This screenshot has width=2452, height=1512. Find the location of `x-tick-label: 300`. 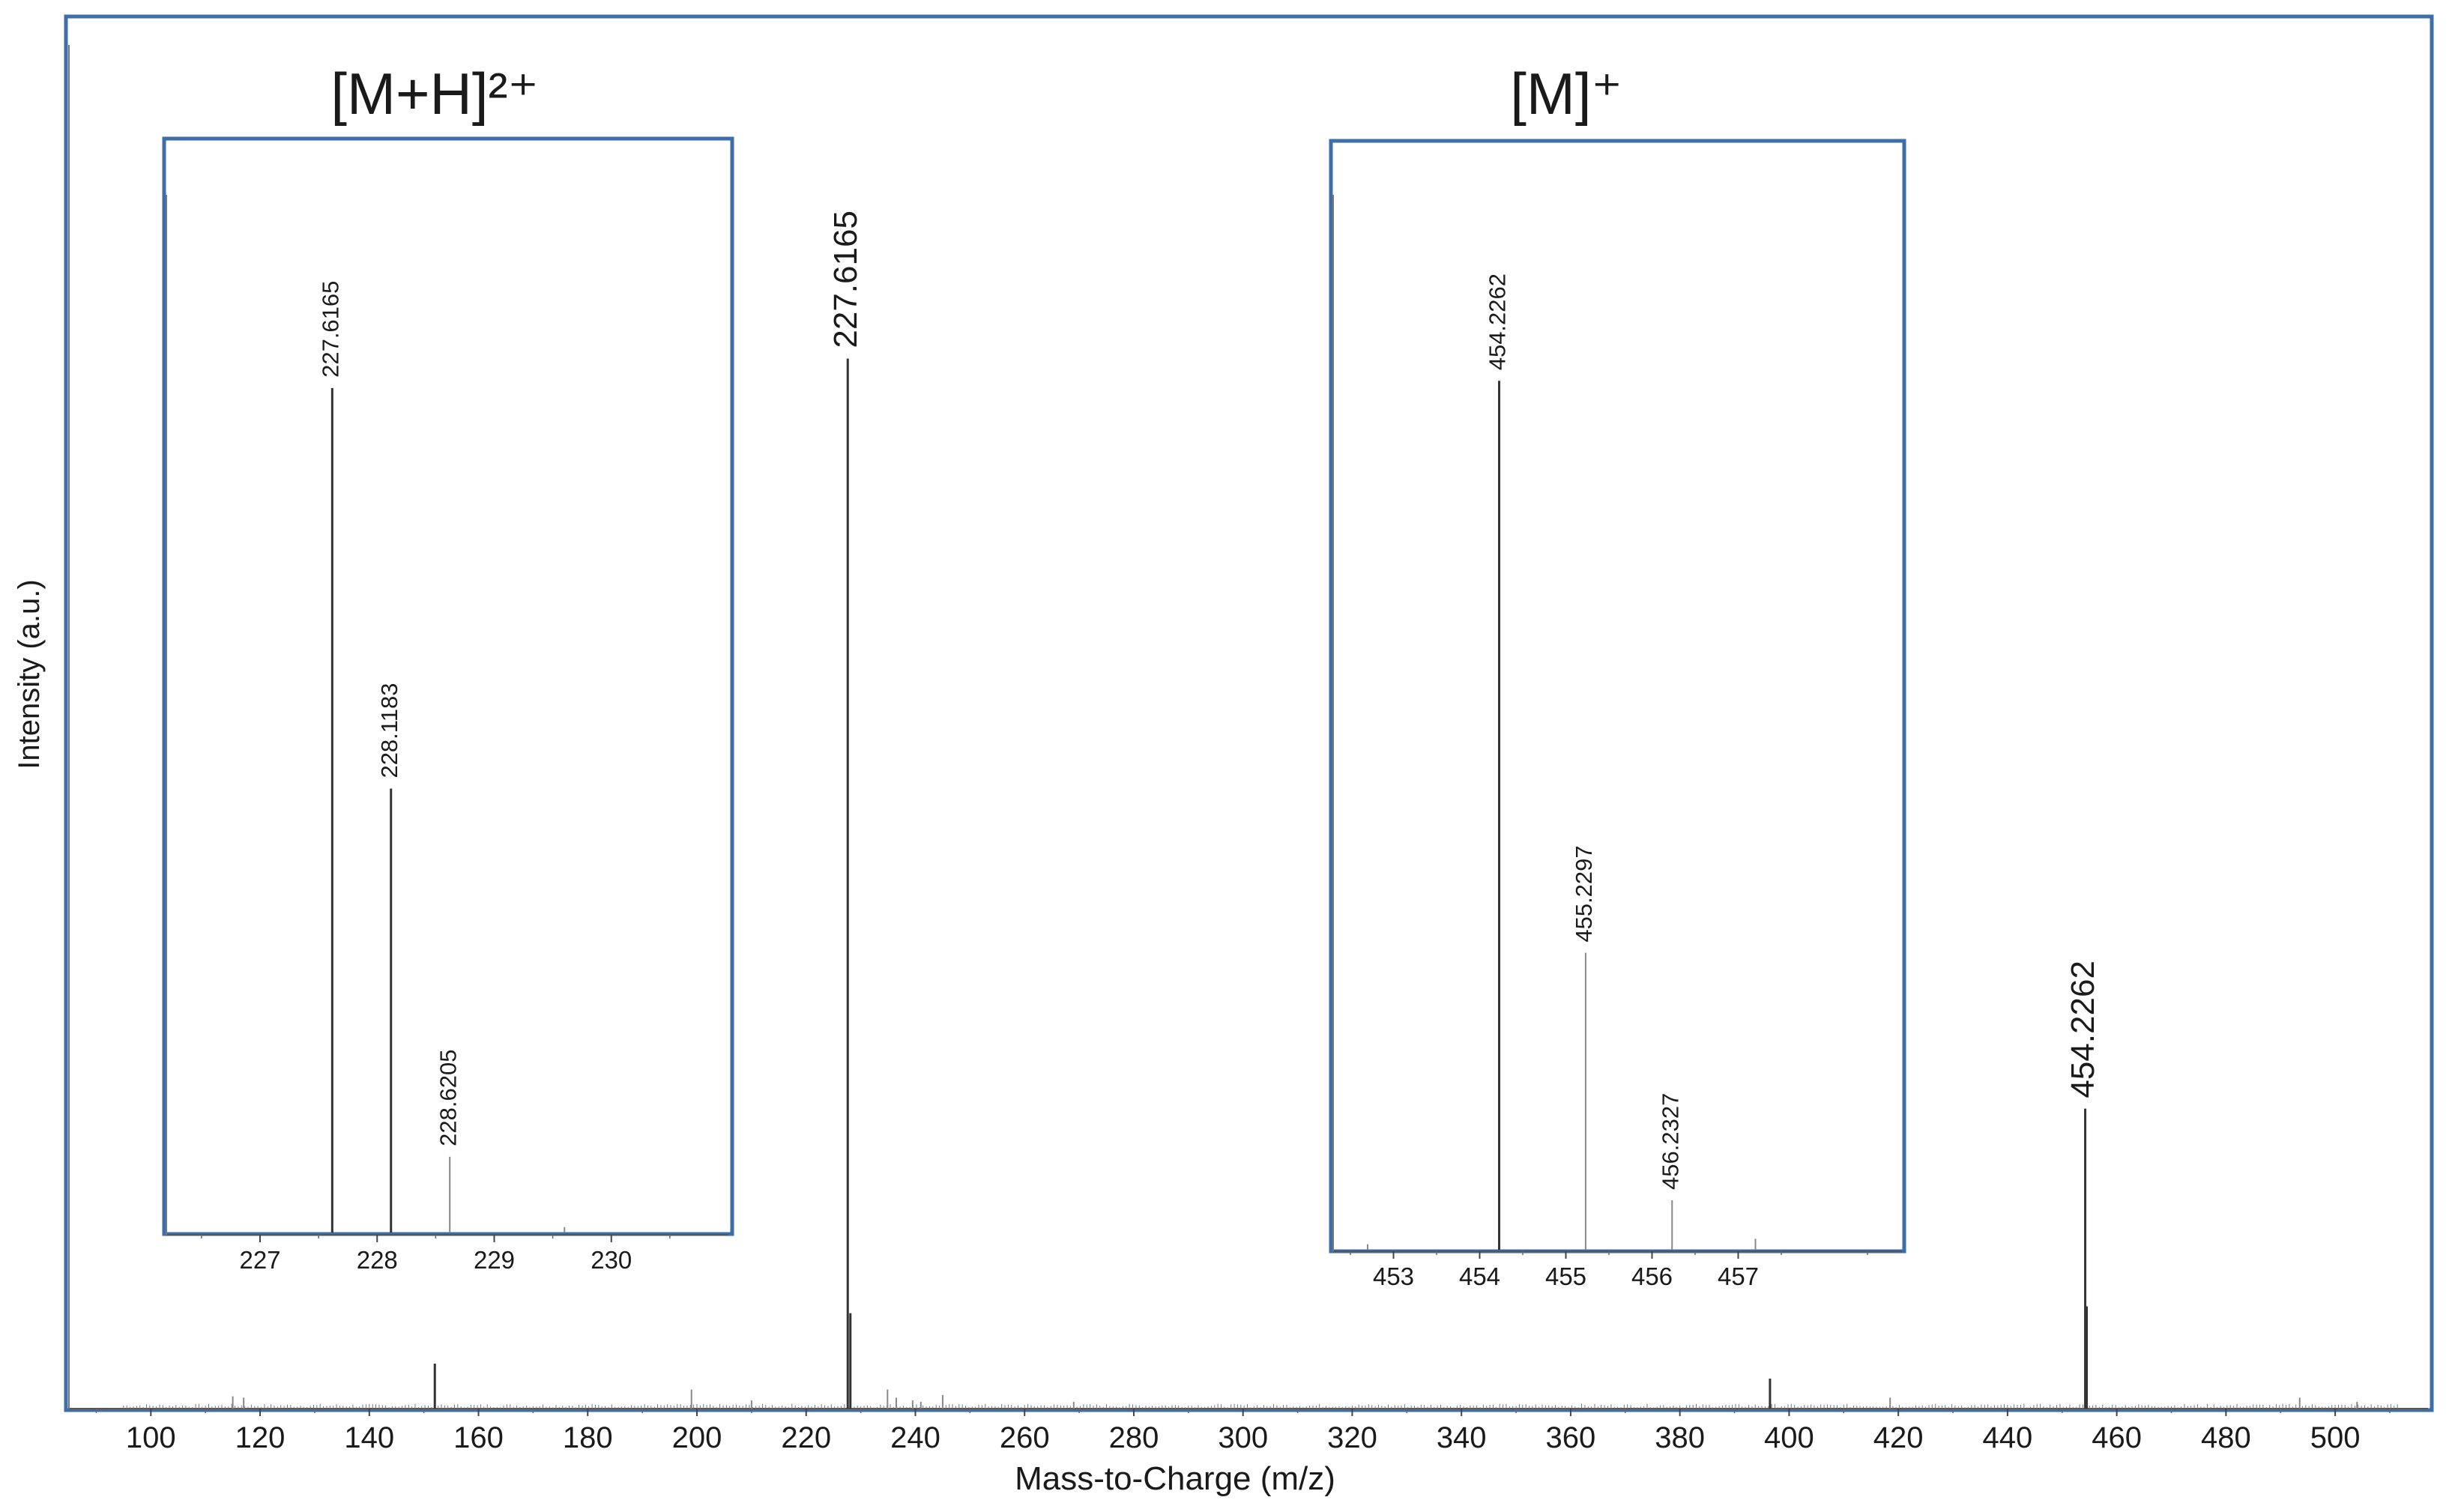

x-tick-label: 300 is located at coordinates (1243, 1437).